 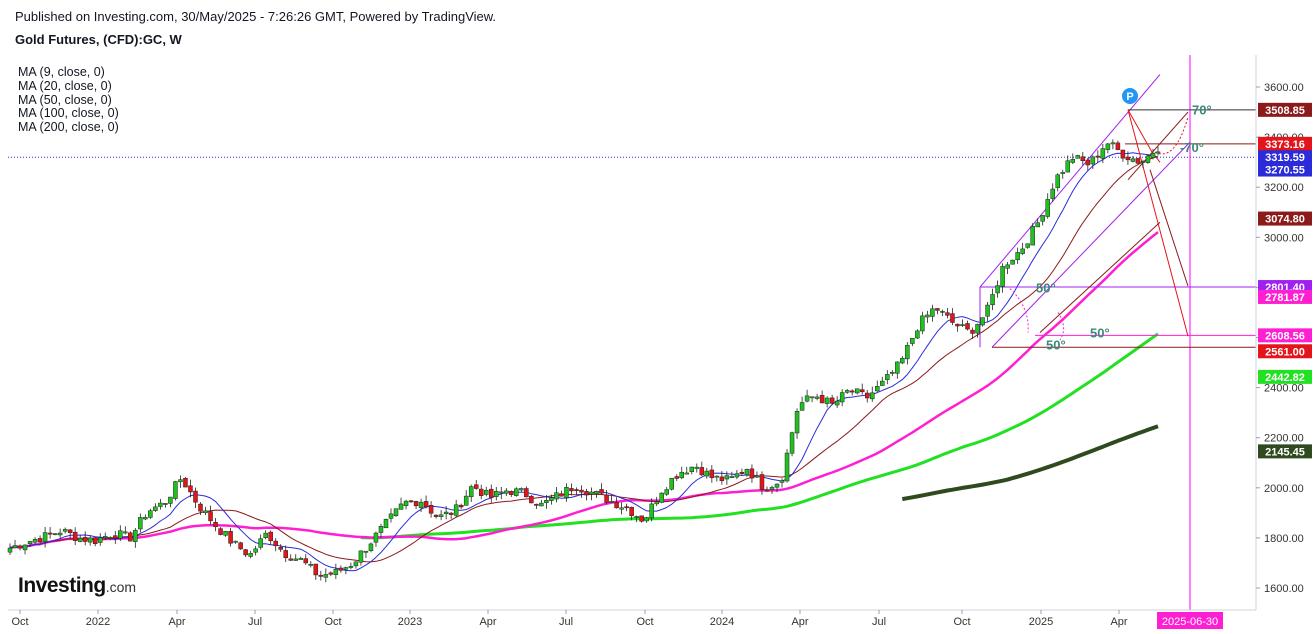 I want to click on indicator-ma200: MA (200, close, 0), so click(x=68, y=127).